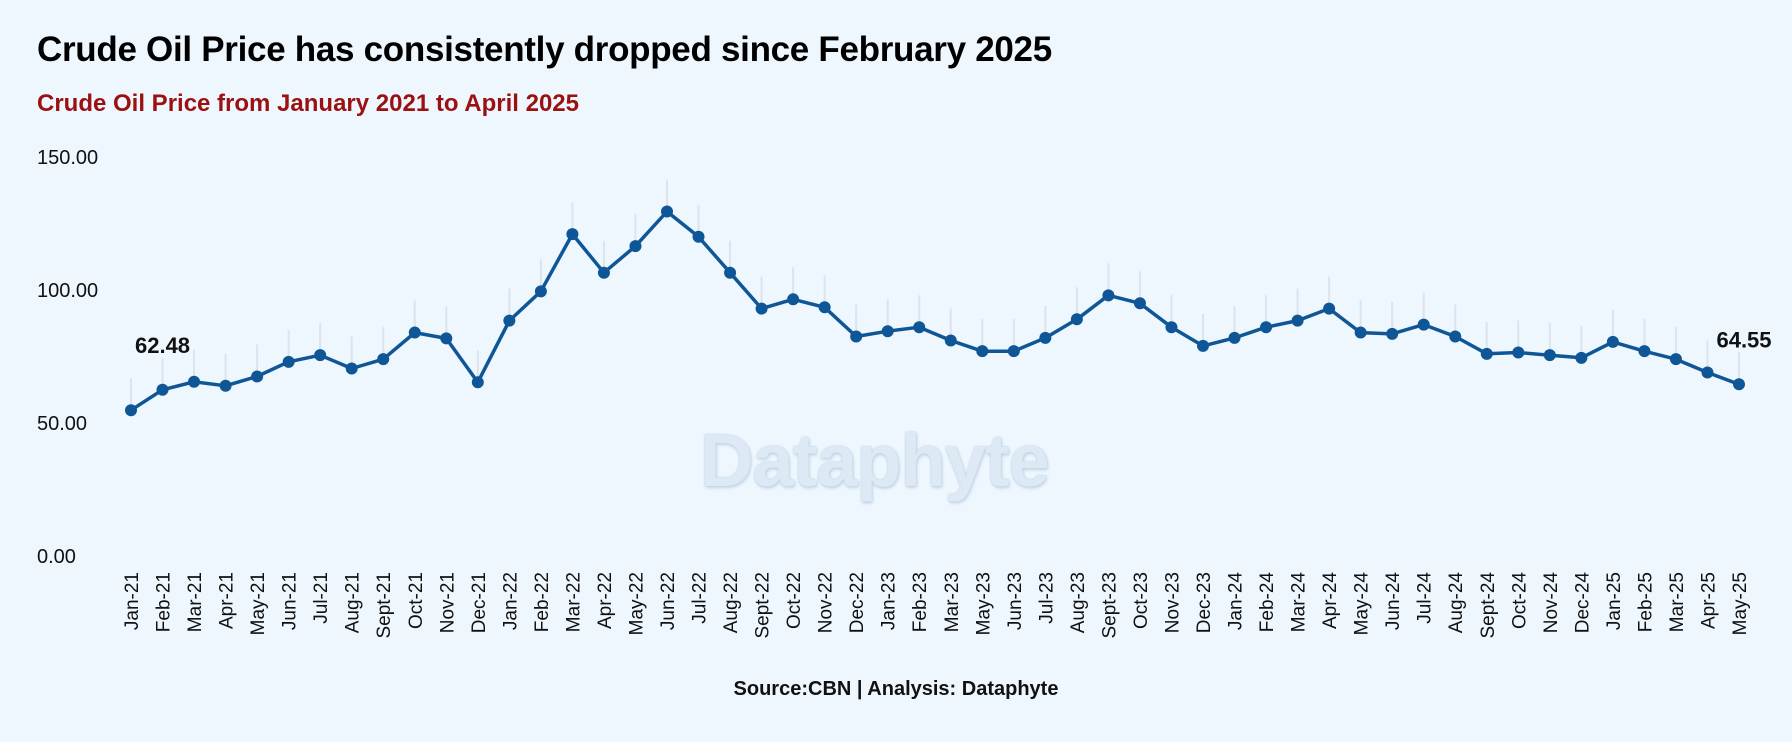 The height and width of the screenshot is (742, 1792). What do you see at coordinates (889, 601) in the screenshot?
I see `x-tick-label: Jan-23` at bounding box center [889, 601].